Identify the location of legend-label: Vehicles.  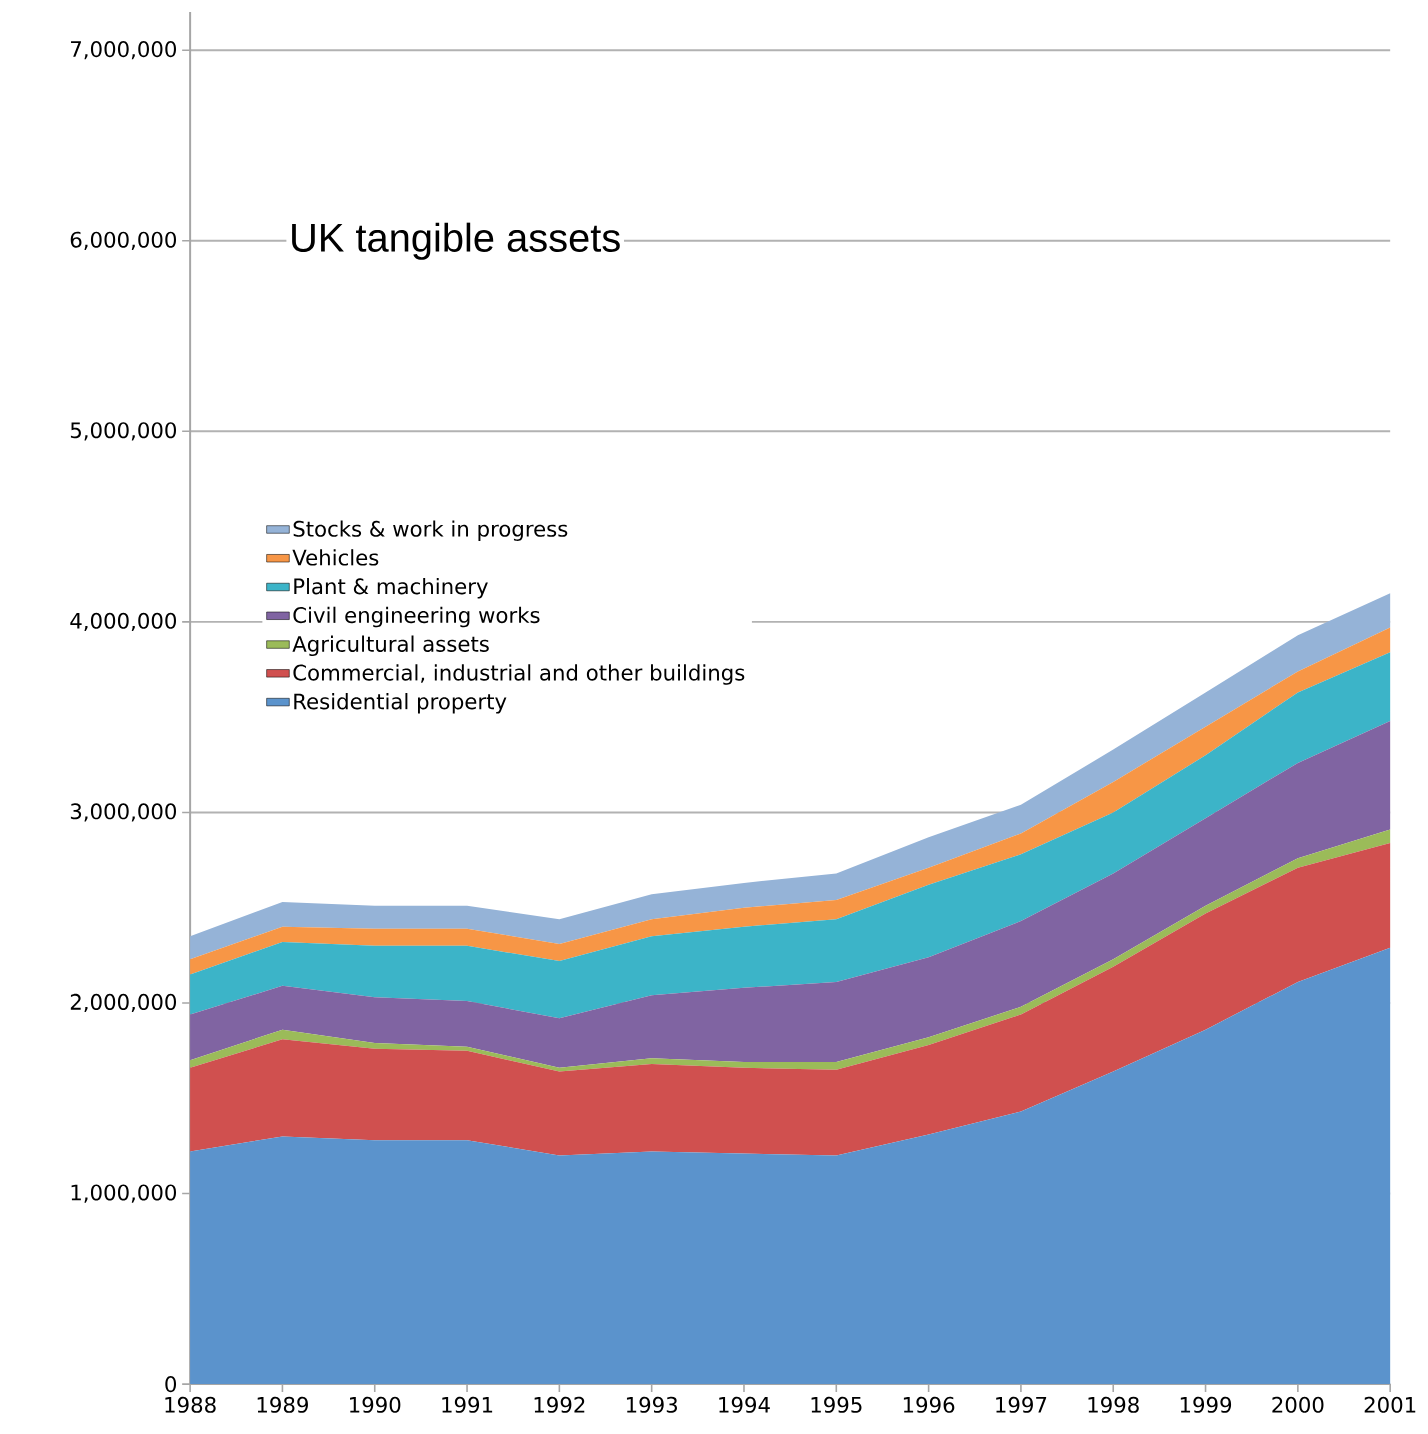
(335, 557).